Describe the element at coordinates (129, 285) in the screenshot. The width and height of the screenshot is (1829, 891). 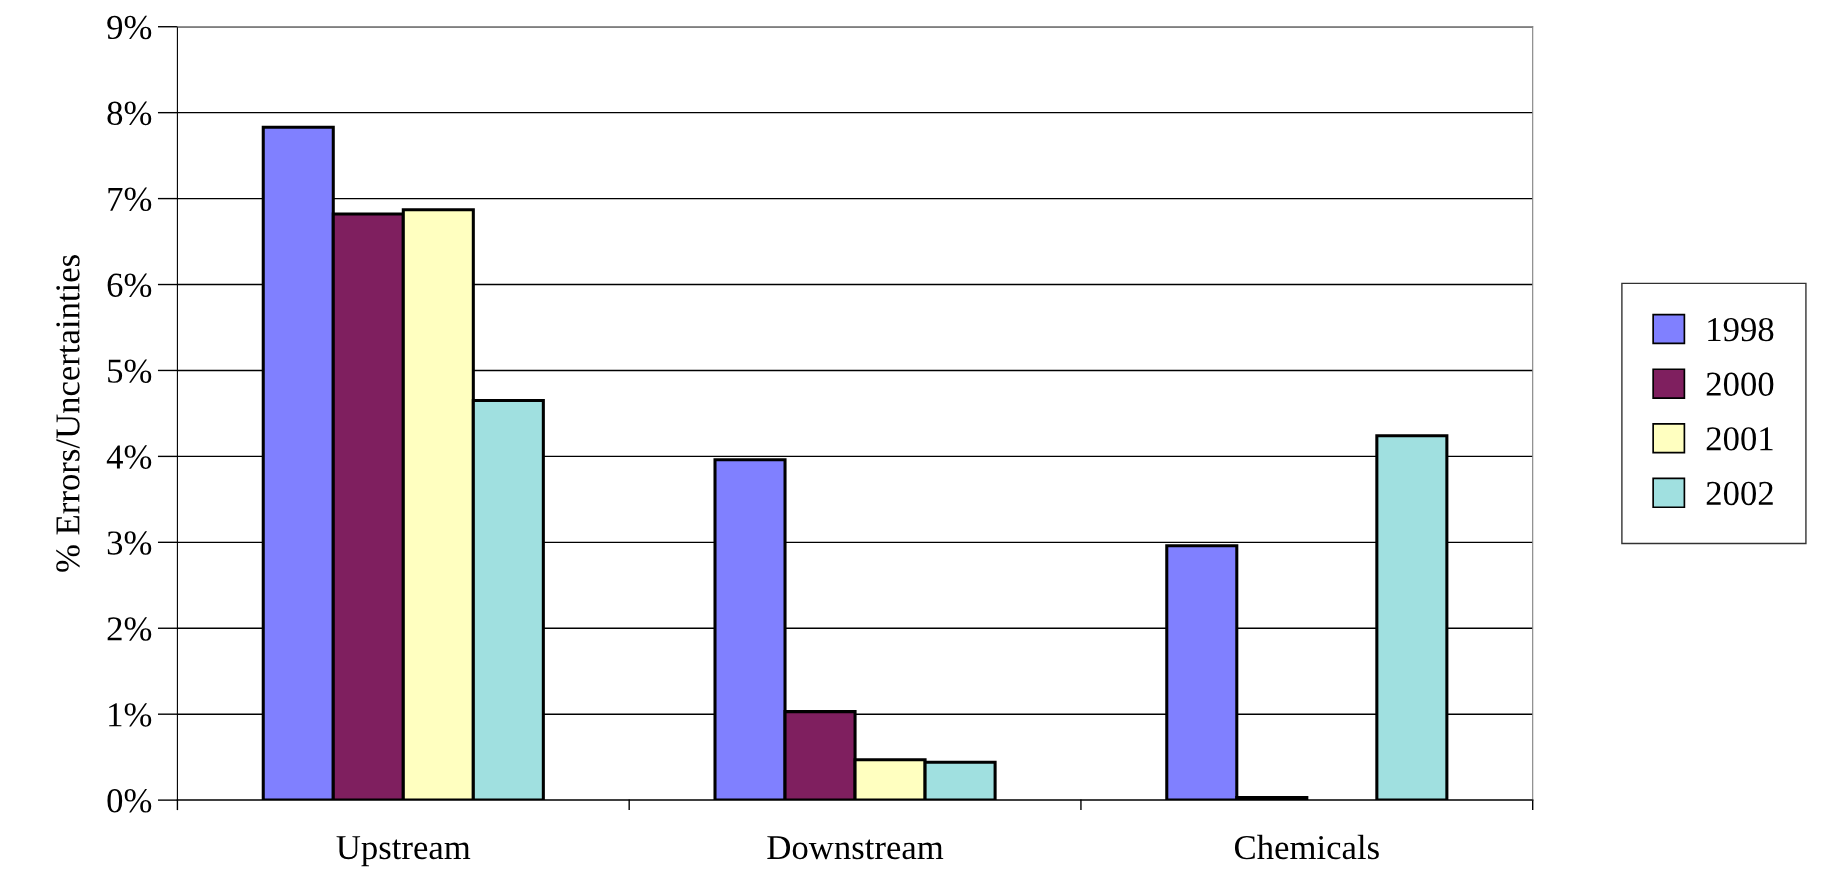
I see `y-tick-label: 6%` at that location.